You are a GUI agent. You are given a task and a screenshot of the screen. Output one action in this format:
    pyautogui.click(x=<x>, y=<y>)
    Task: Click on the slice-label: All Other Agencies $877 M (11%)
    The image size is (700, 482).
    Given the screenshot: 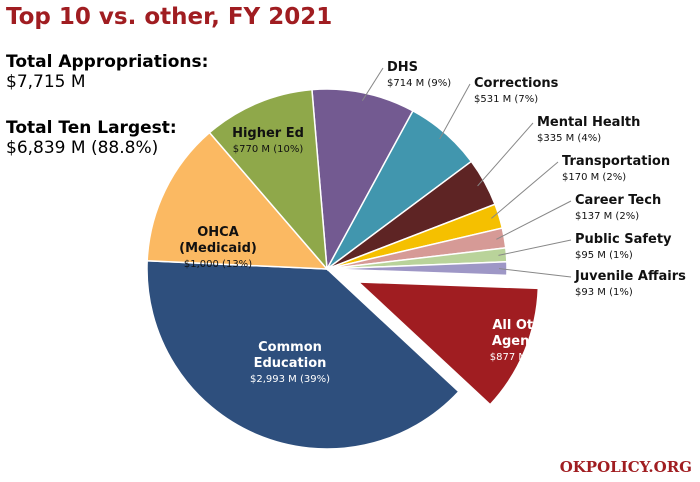 What is the action you would take?
    pyautogui.click(x=525, y=342)
    